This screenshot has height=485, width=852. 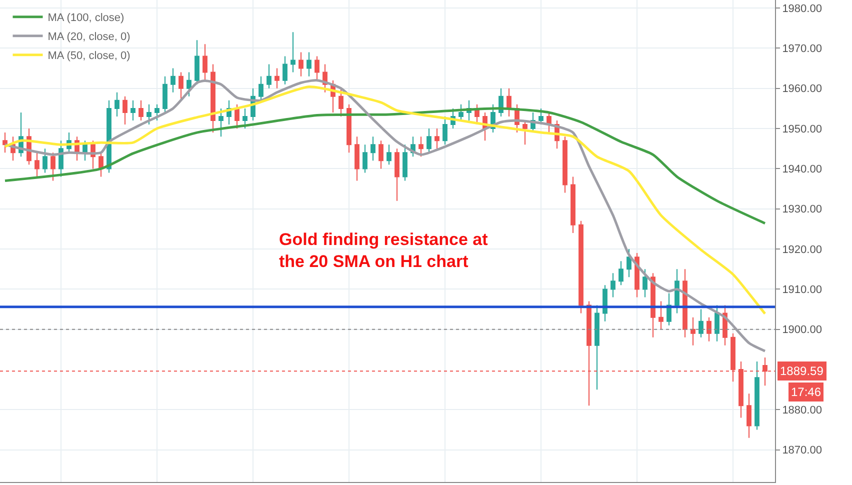 I want to click on y-tick-label: 1900.00, so click(x=802, y=330).